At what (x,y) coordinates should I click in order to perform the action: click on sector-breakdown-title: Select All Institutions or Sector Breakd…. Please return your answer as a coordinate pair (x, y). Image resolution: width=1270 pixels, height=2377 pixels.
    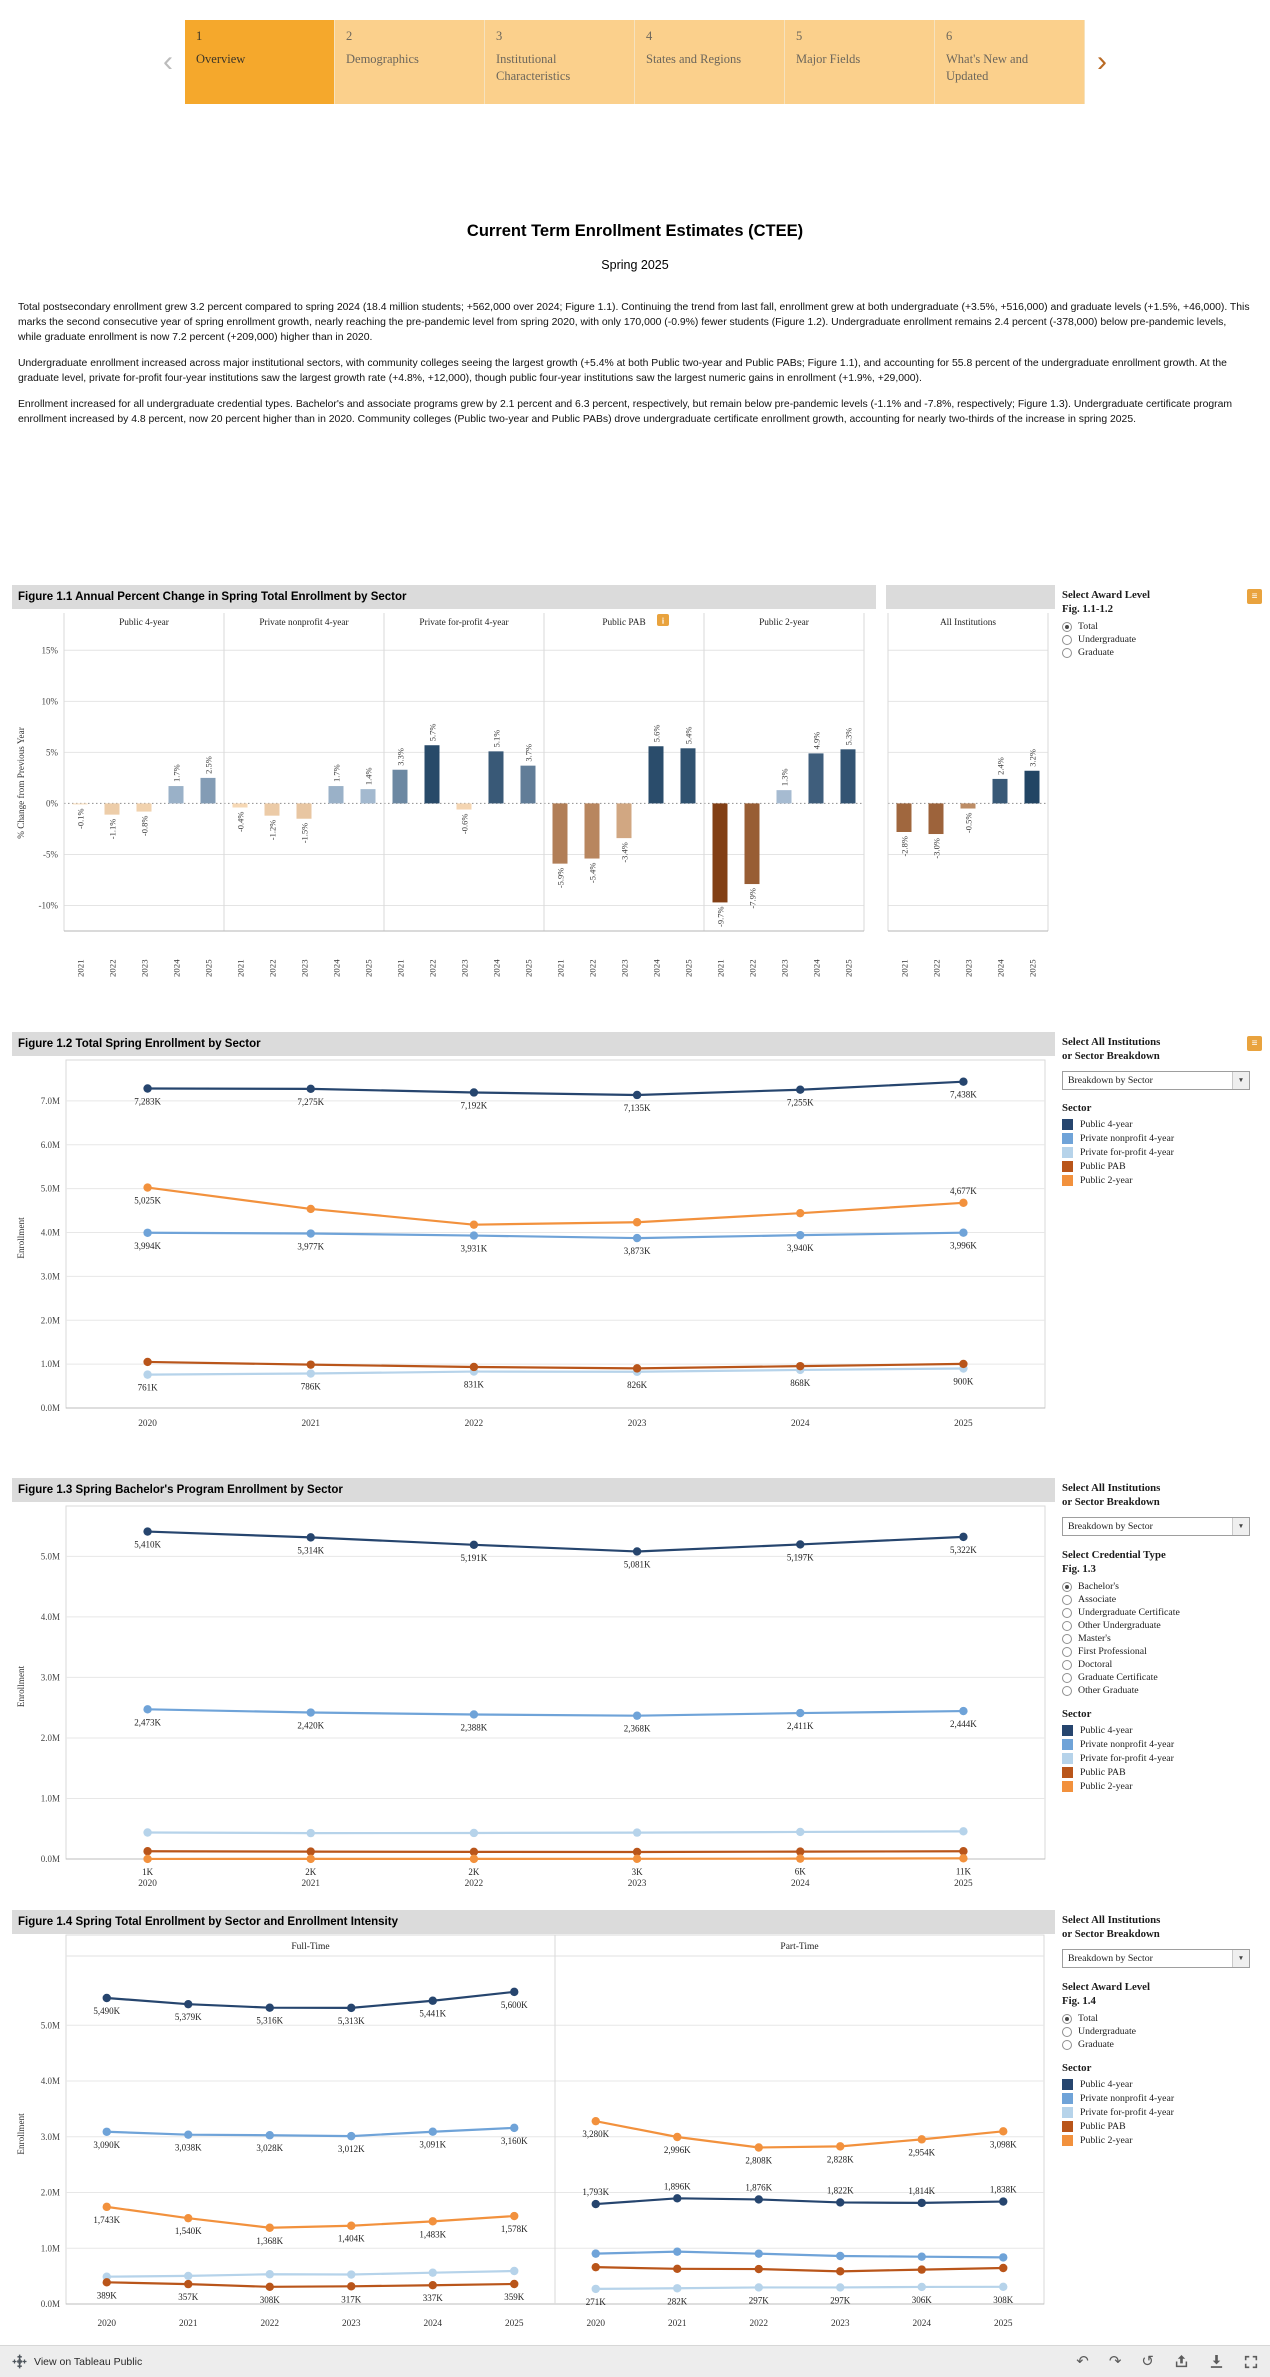
    Looking at the image, I should click on (1163, 1495).